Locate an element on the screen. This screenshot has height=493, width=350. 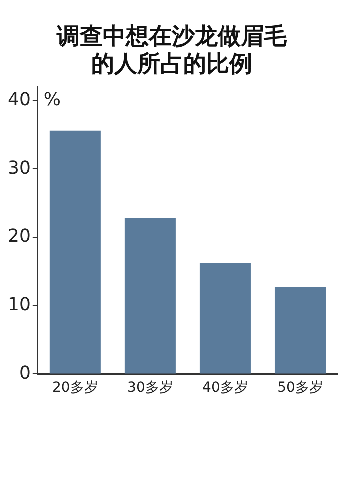
x-tick-label: 30多岁 is located at coordinates (151, 388).